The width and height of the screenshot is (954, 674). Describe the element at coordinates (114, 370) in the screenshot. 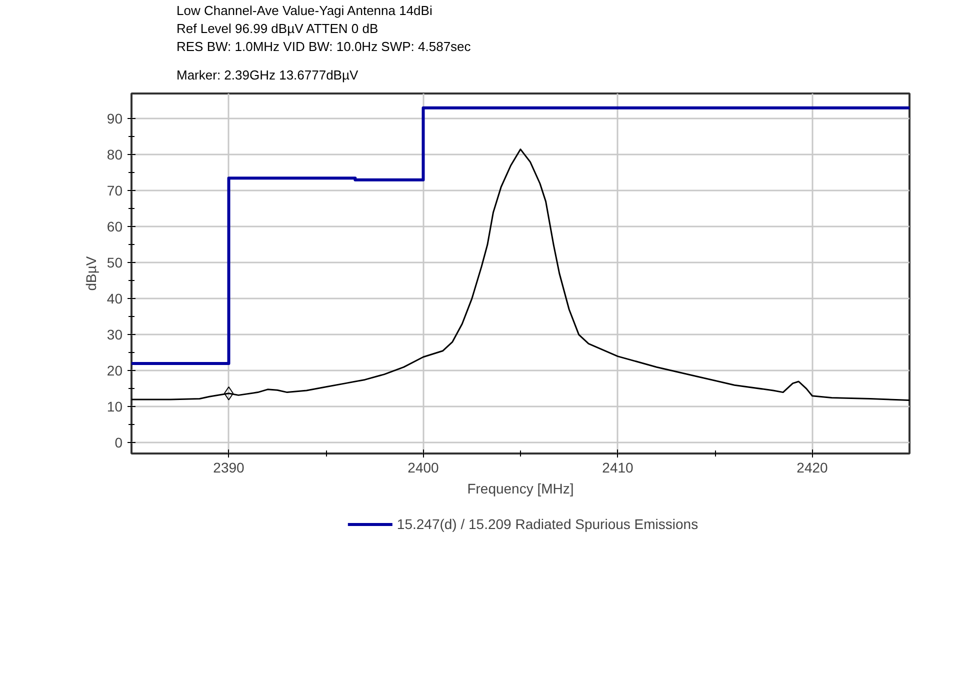

I see `y-tick-label: 20` at that location.